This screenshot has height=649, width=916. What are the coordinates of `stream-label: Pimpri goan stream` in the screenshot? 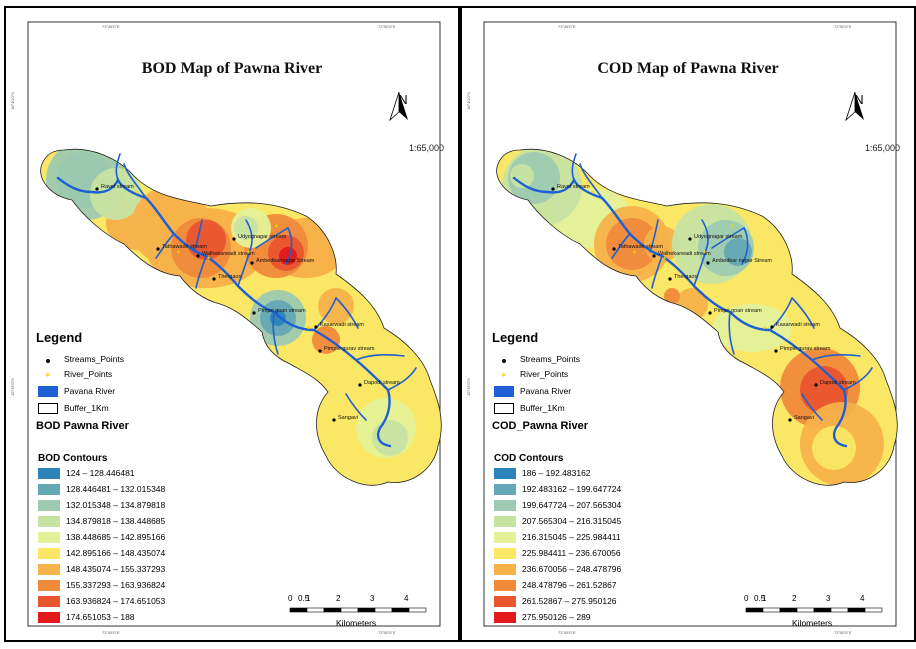 It's located at (282, 311).